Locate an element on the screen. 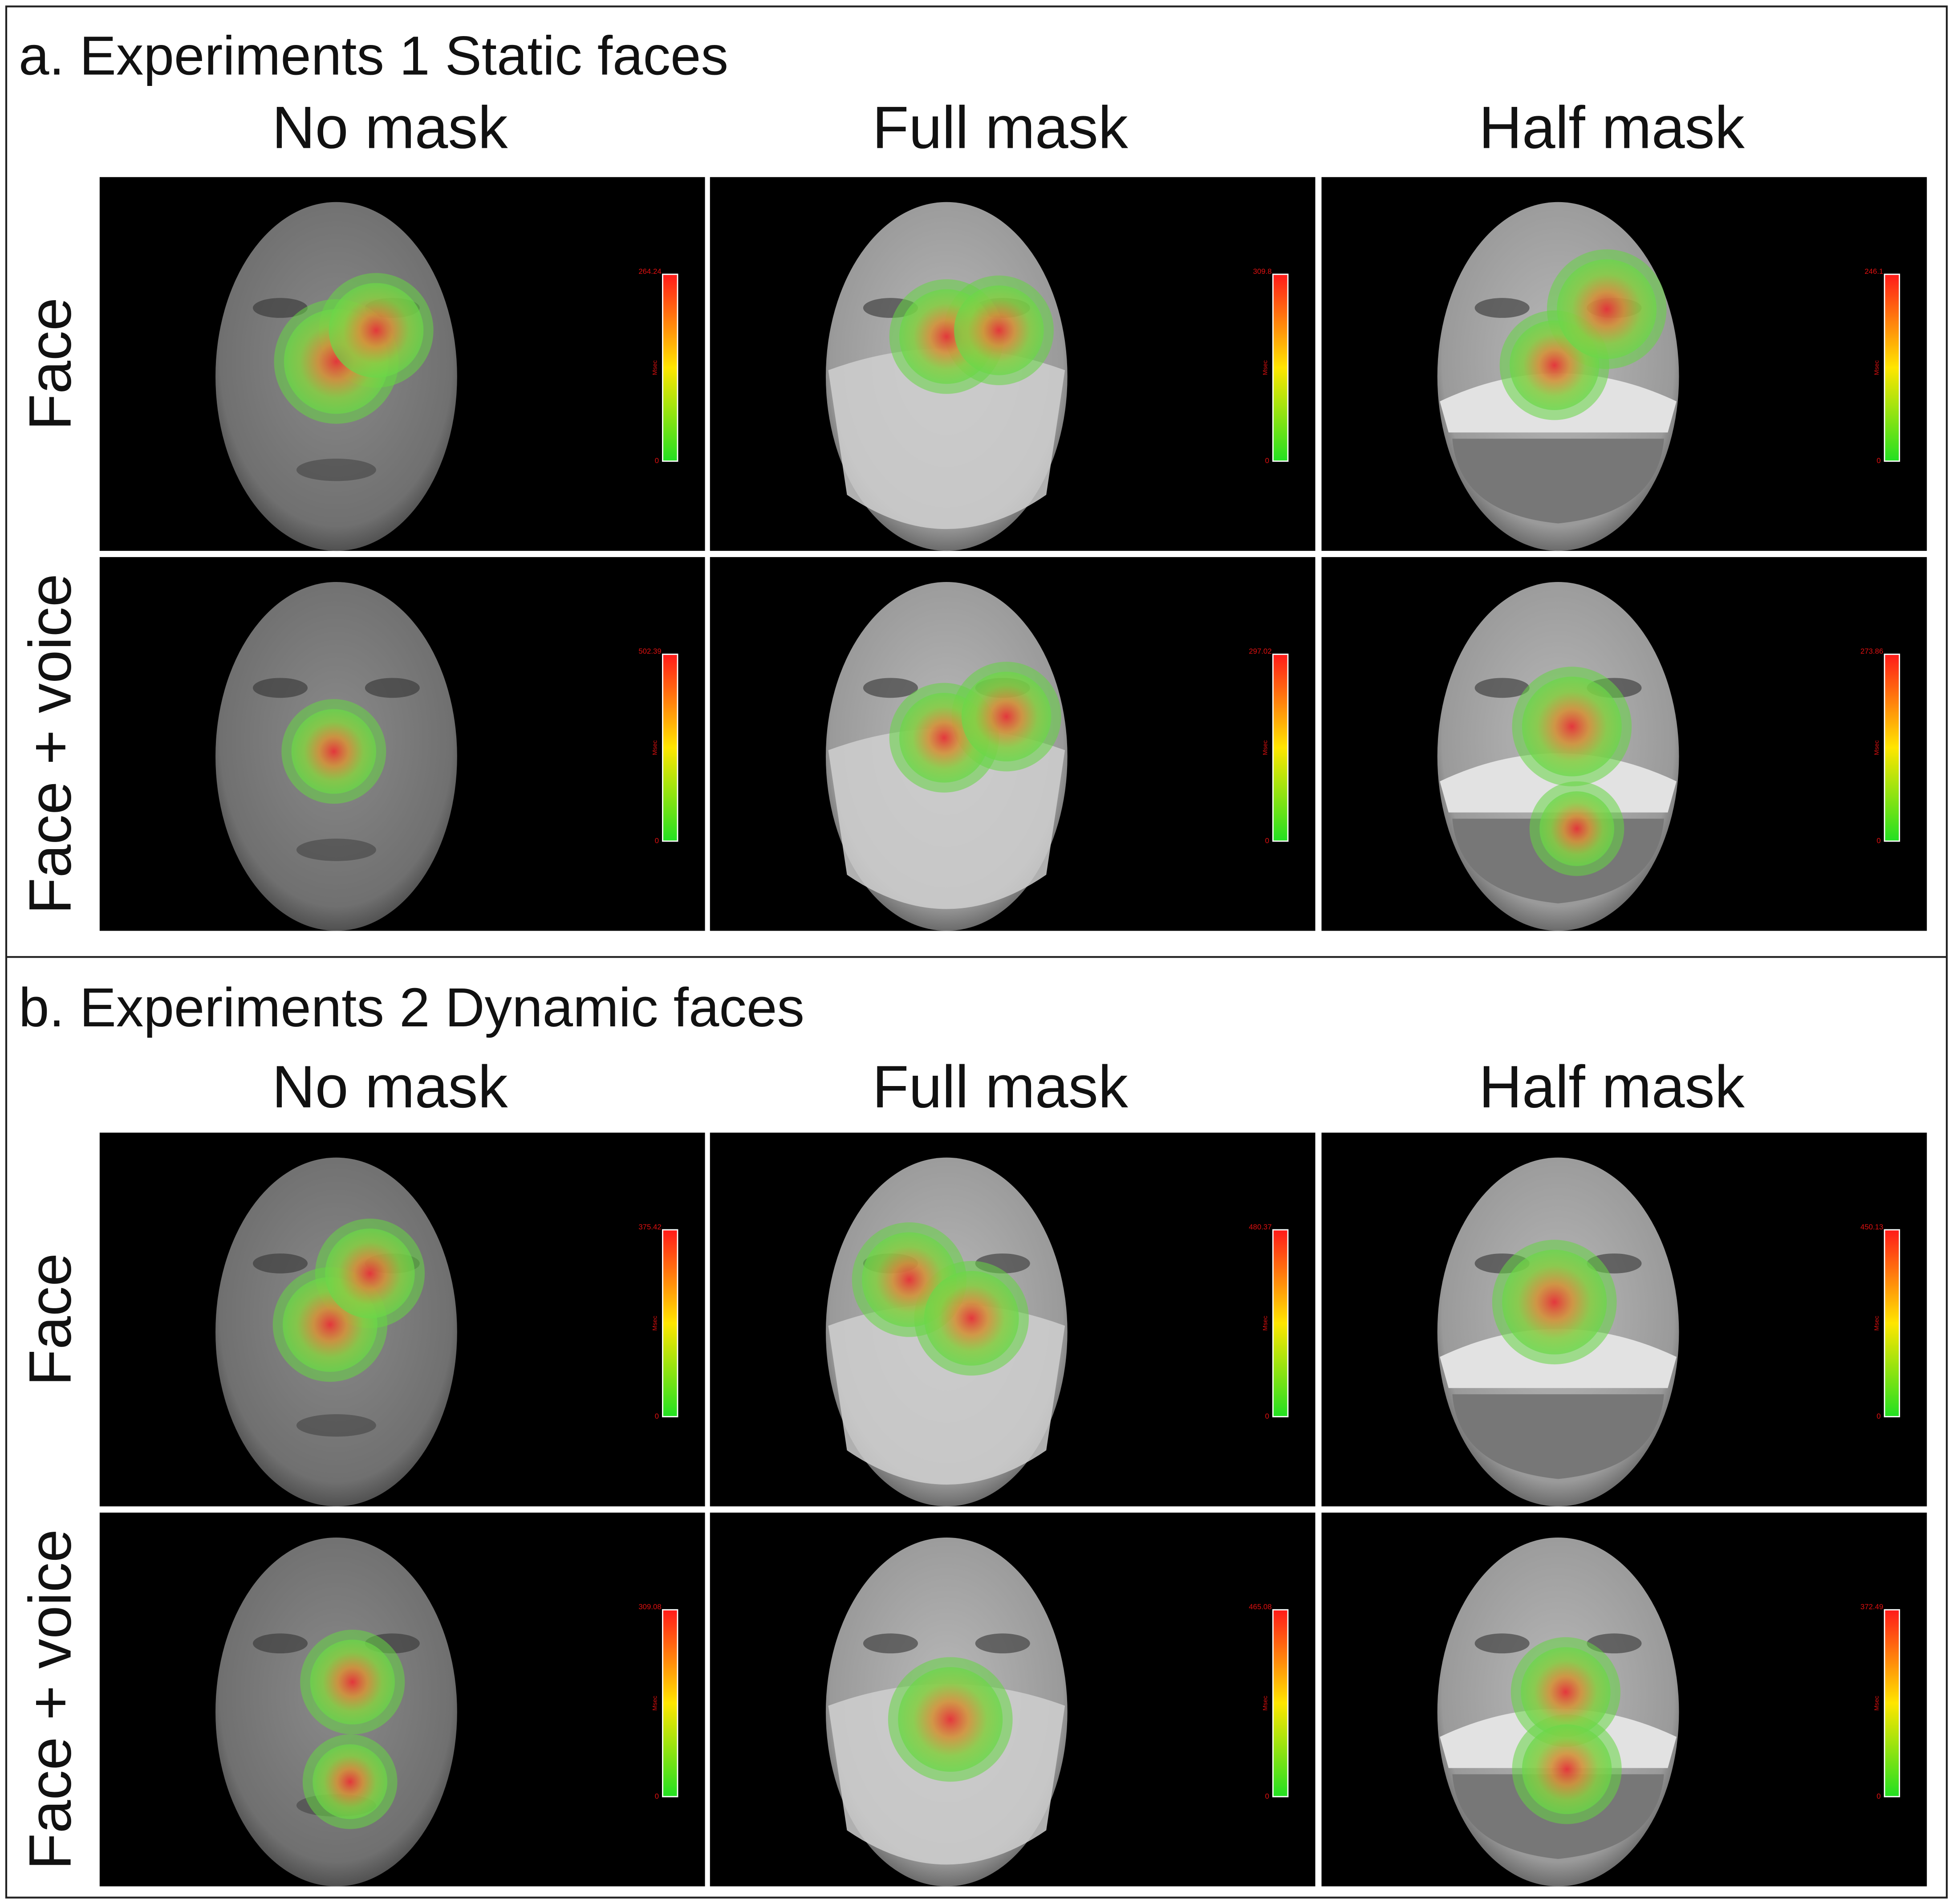  scale-max: 502.39 is located at coordinates (649, 651).